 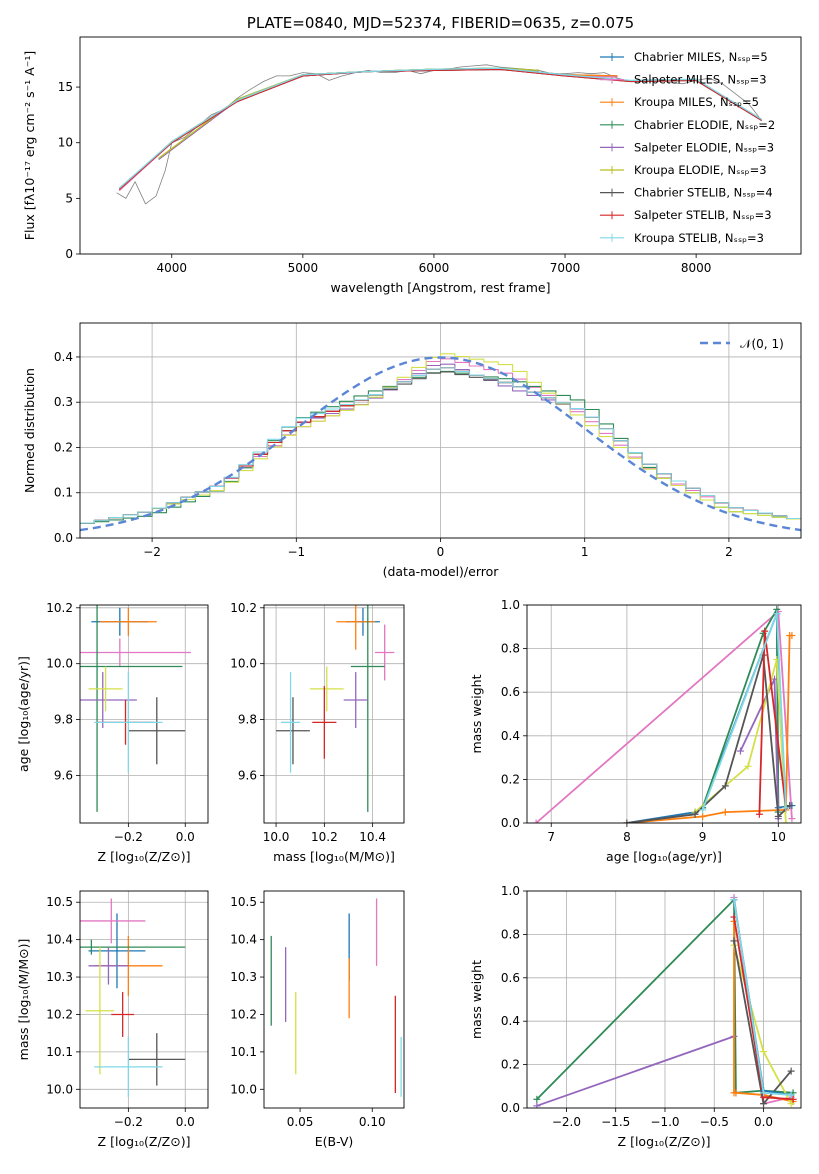 I want to click on histograms, so click(x=440, y=442).